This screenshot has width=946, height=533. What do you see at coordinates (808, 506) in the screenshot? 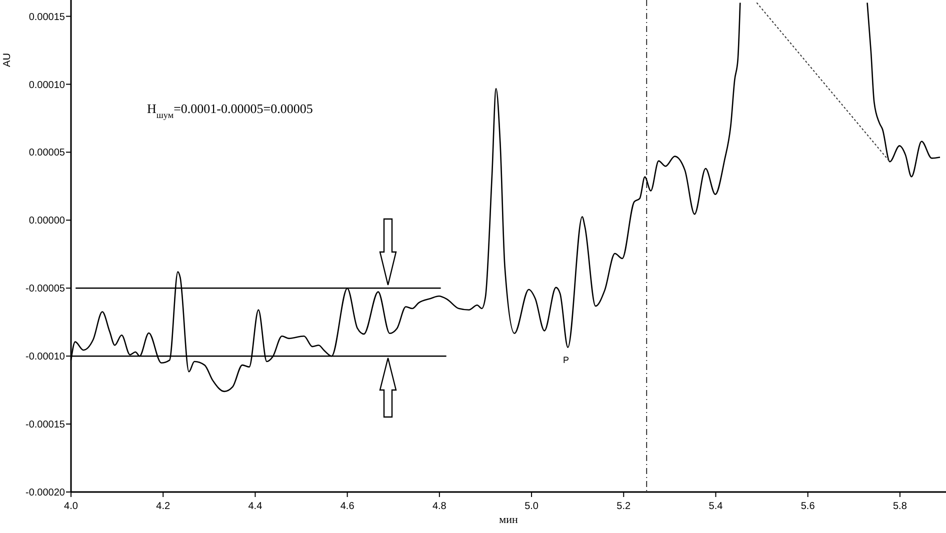
I see `x-tick-label: 5.6` at bounding box center [808, 506].